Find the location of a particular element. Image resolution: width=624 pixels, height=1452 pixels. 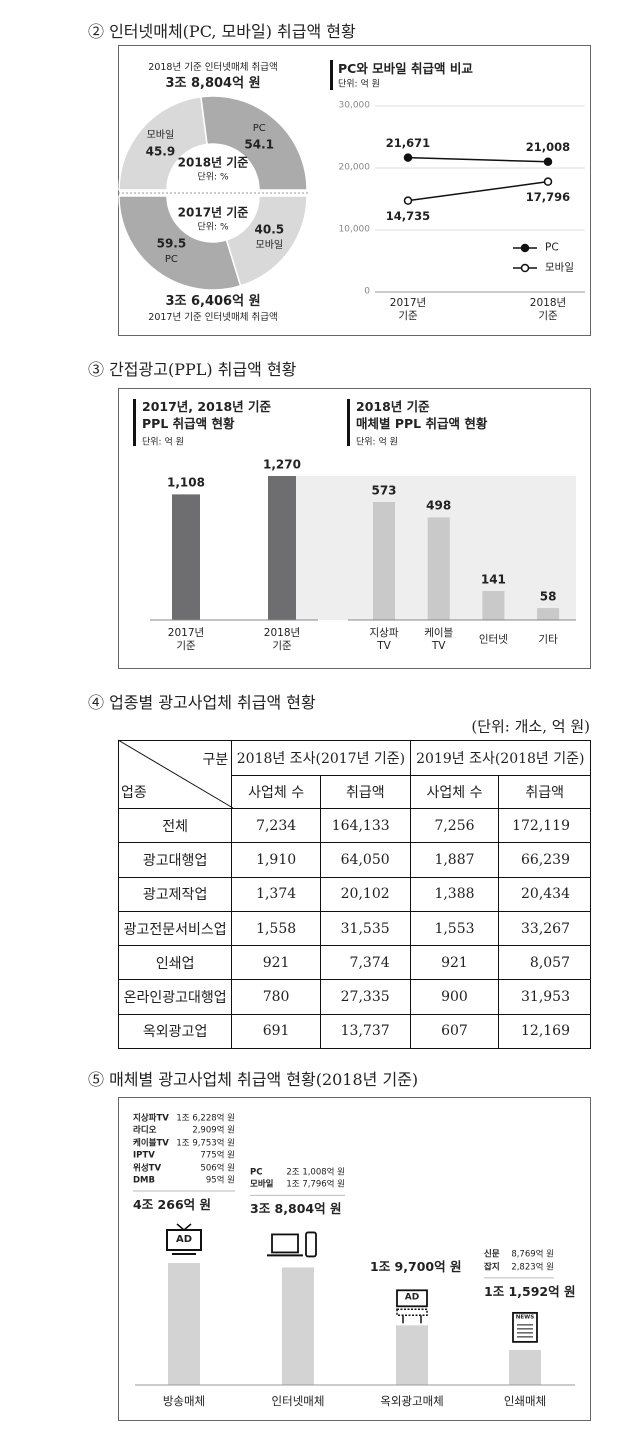

breakdown-amount: 8,769억 원 is located at coordinates (532, 1255).